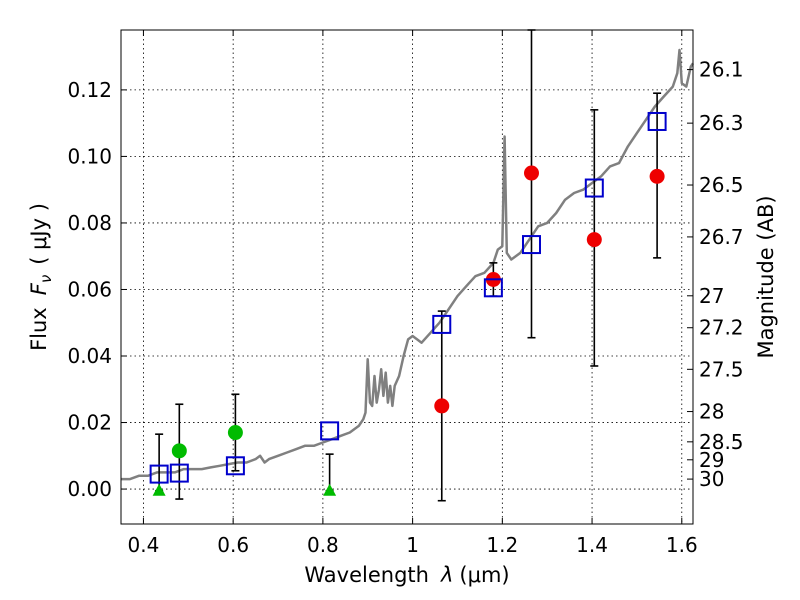  I want to click on right-tick-label-10: 30, so click(711, 479).